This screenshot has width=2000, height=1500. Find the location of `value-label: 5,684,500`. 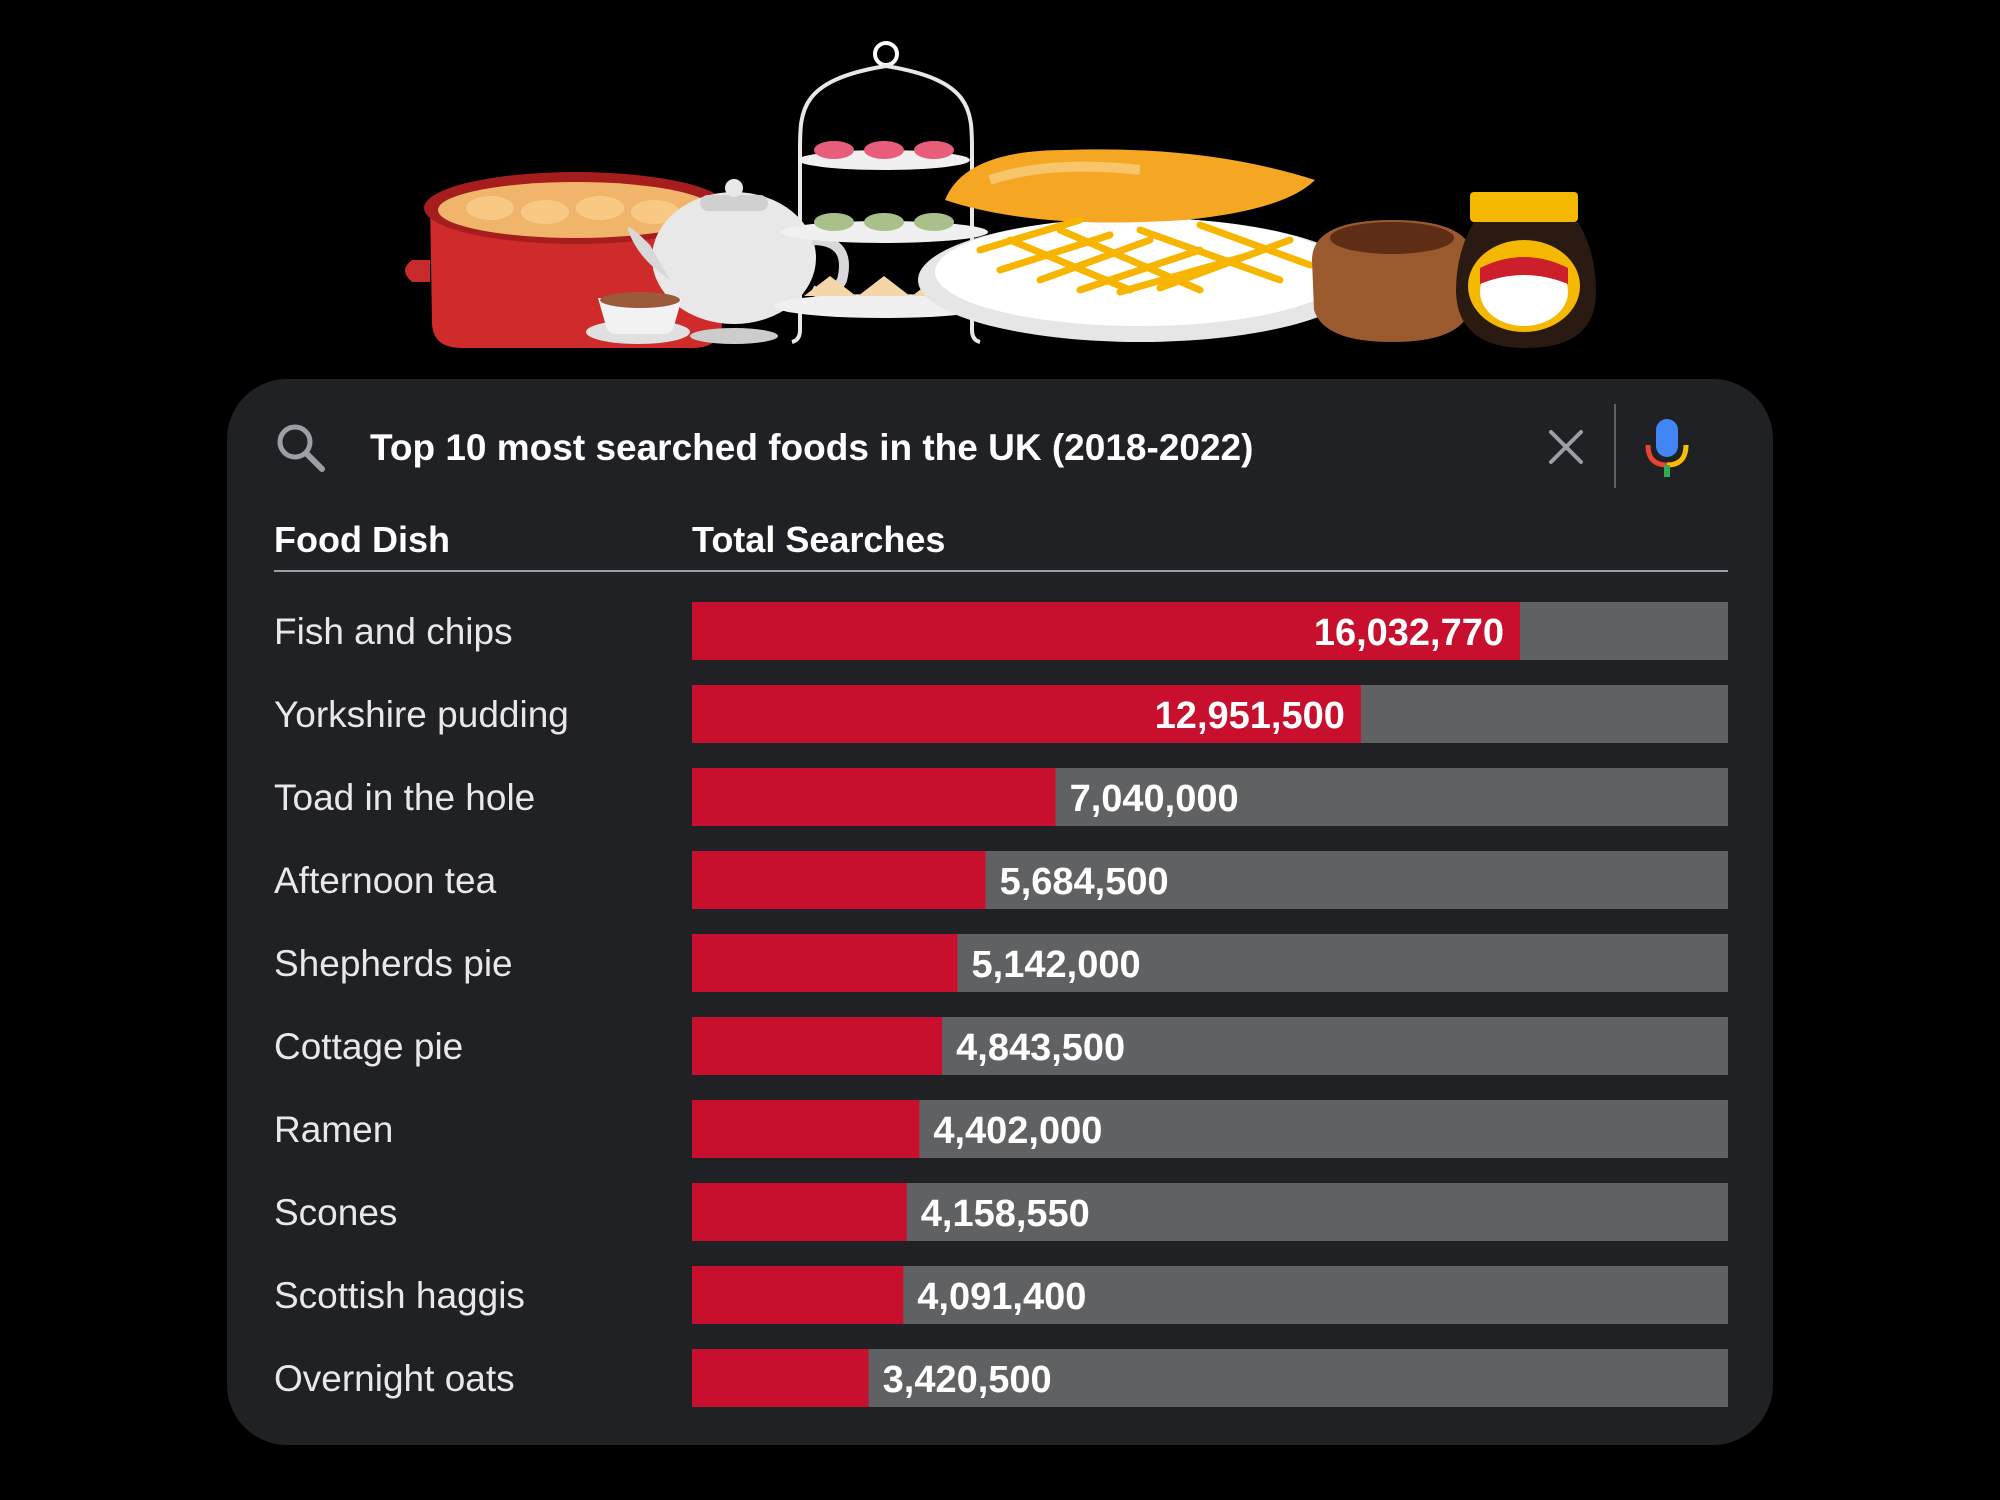

value-label: 5,684,500 is located at coordinates (1084, 882).